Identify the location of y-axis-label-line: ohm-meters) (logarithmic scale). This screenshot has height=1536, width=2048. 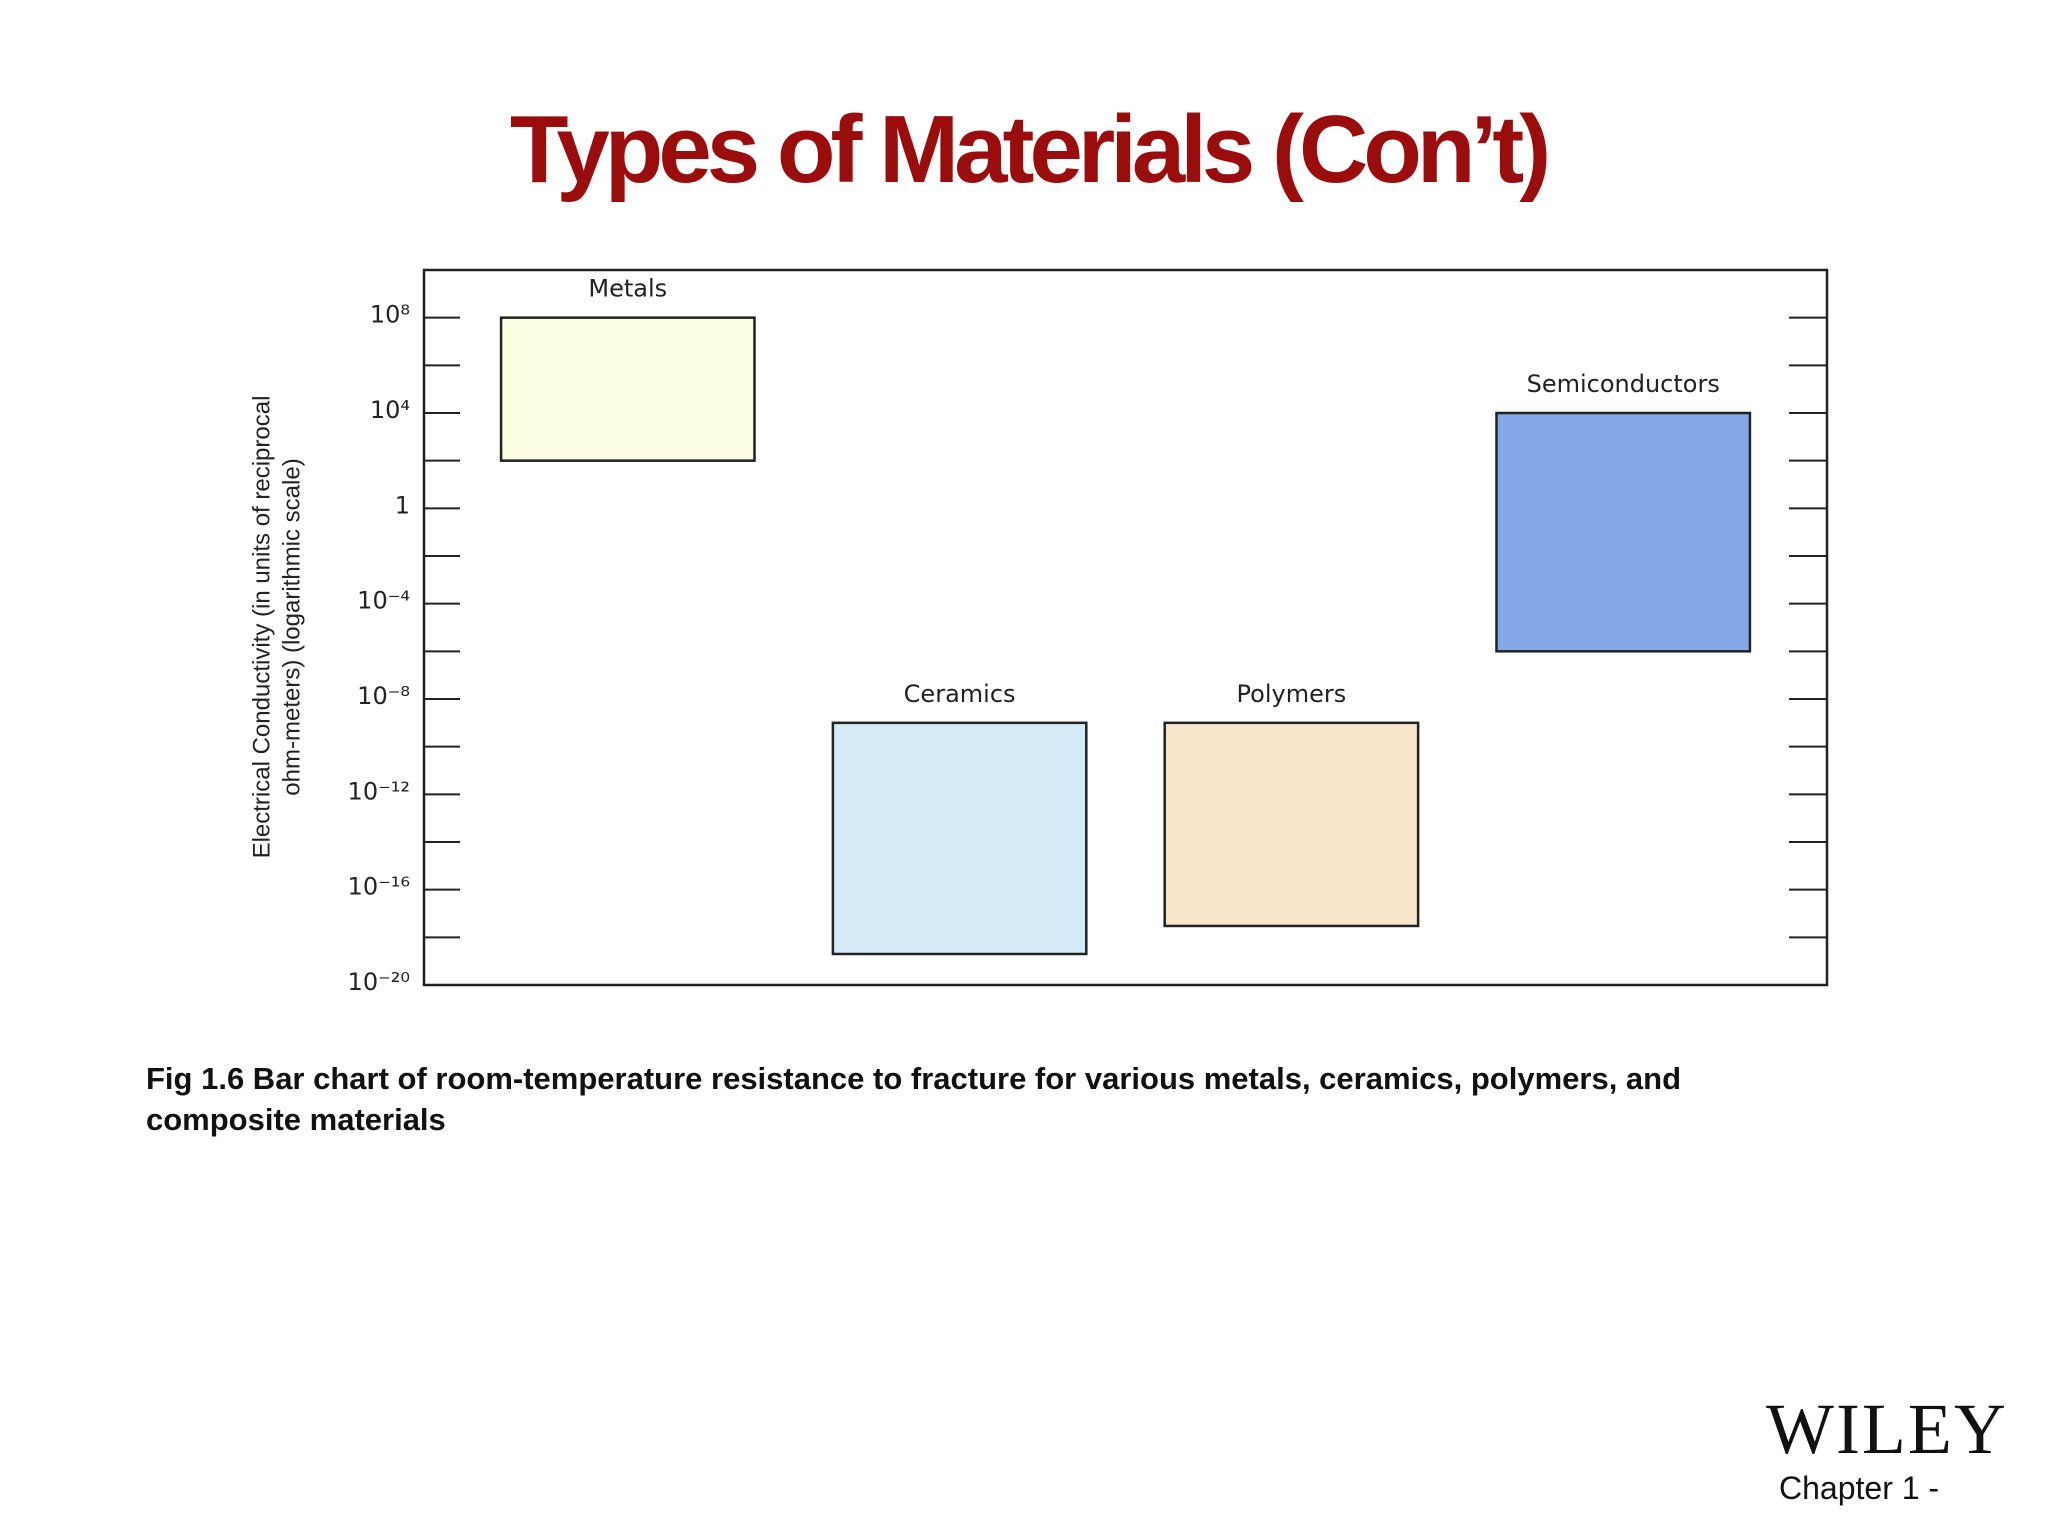
(291, 626).